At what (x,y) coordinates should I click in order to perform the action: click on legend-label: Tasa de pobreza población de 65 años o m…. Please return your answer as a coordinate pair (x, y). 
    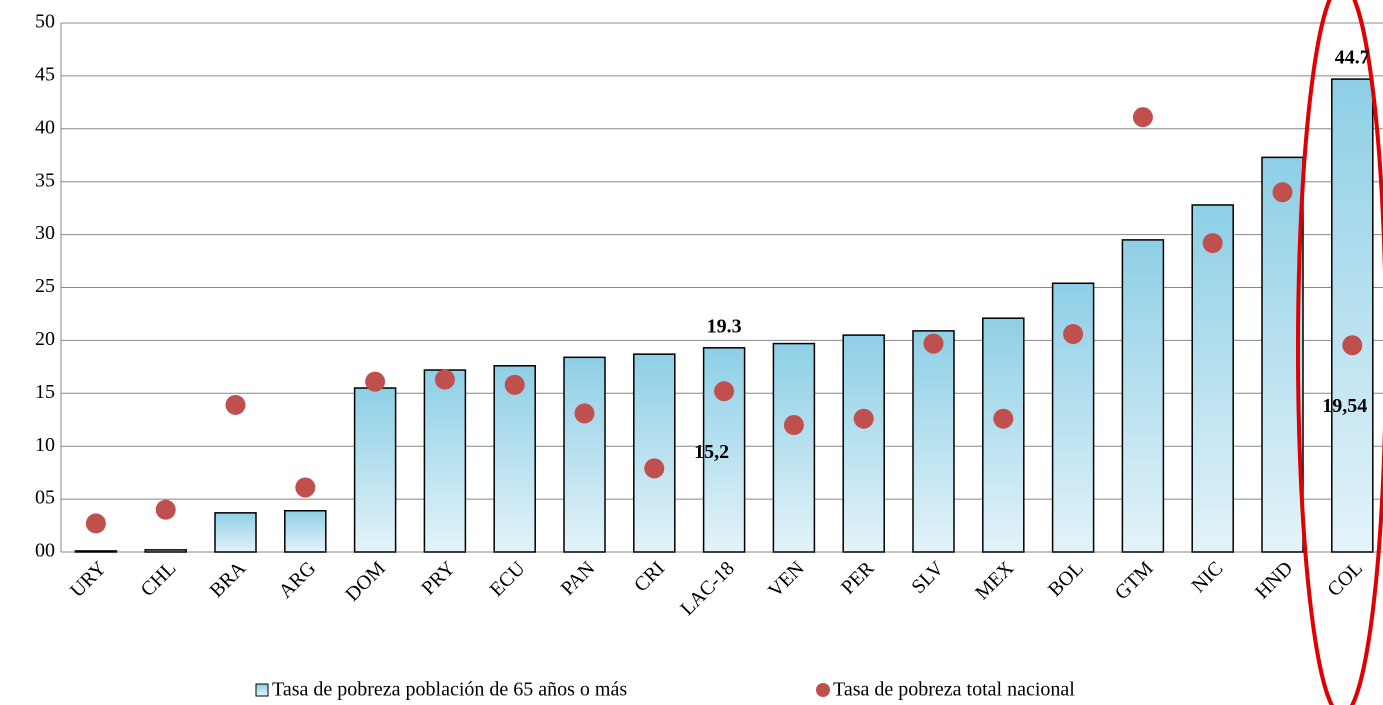
    Looking at the image, I should click on (449, 690).